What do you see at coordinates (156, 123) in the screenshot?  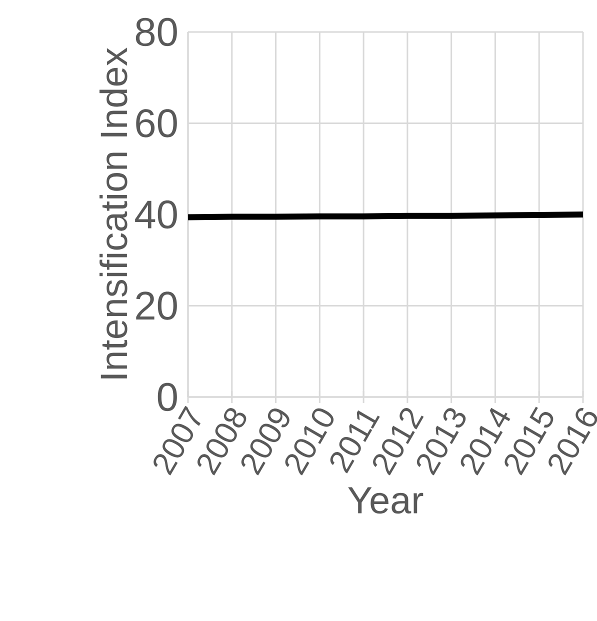 I see `y-tick-label: 60` at bounding box center [156, 123].